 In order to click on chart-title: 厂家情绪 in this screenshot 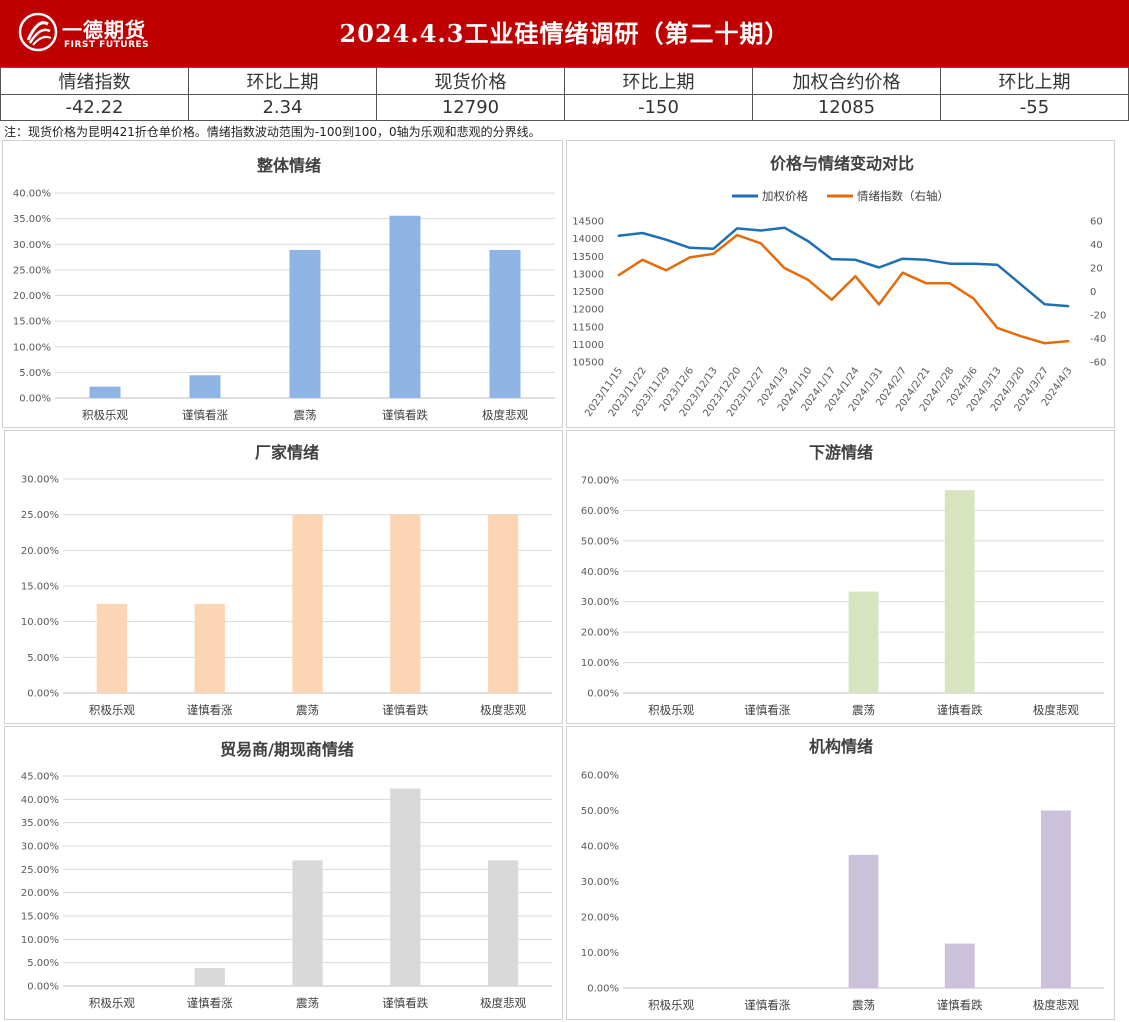, I will do `click(287, 452)`.